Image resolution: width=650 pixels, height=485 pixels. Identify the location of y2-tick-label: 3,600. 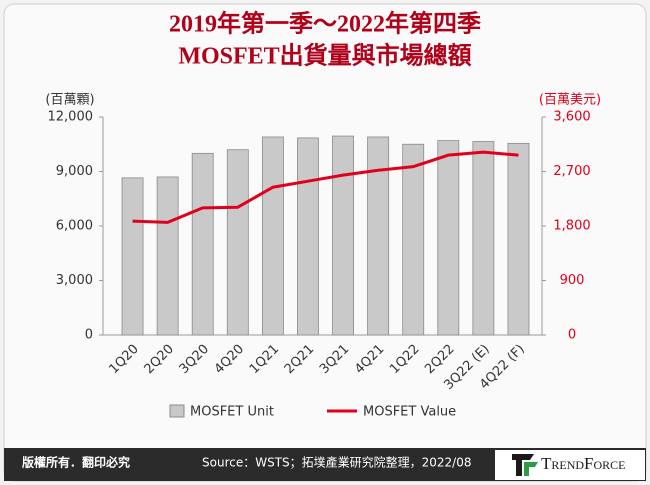
(571, 117).